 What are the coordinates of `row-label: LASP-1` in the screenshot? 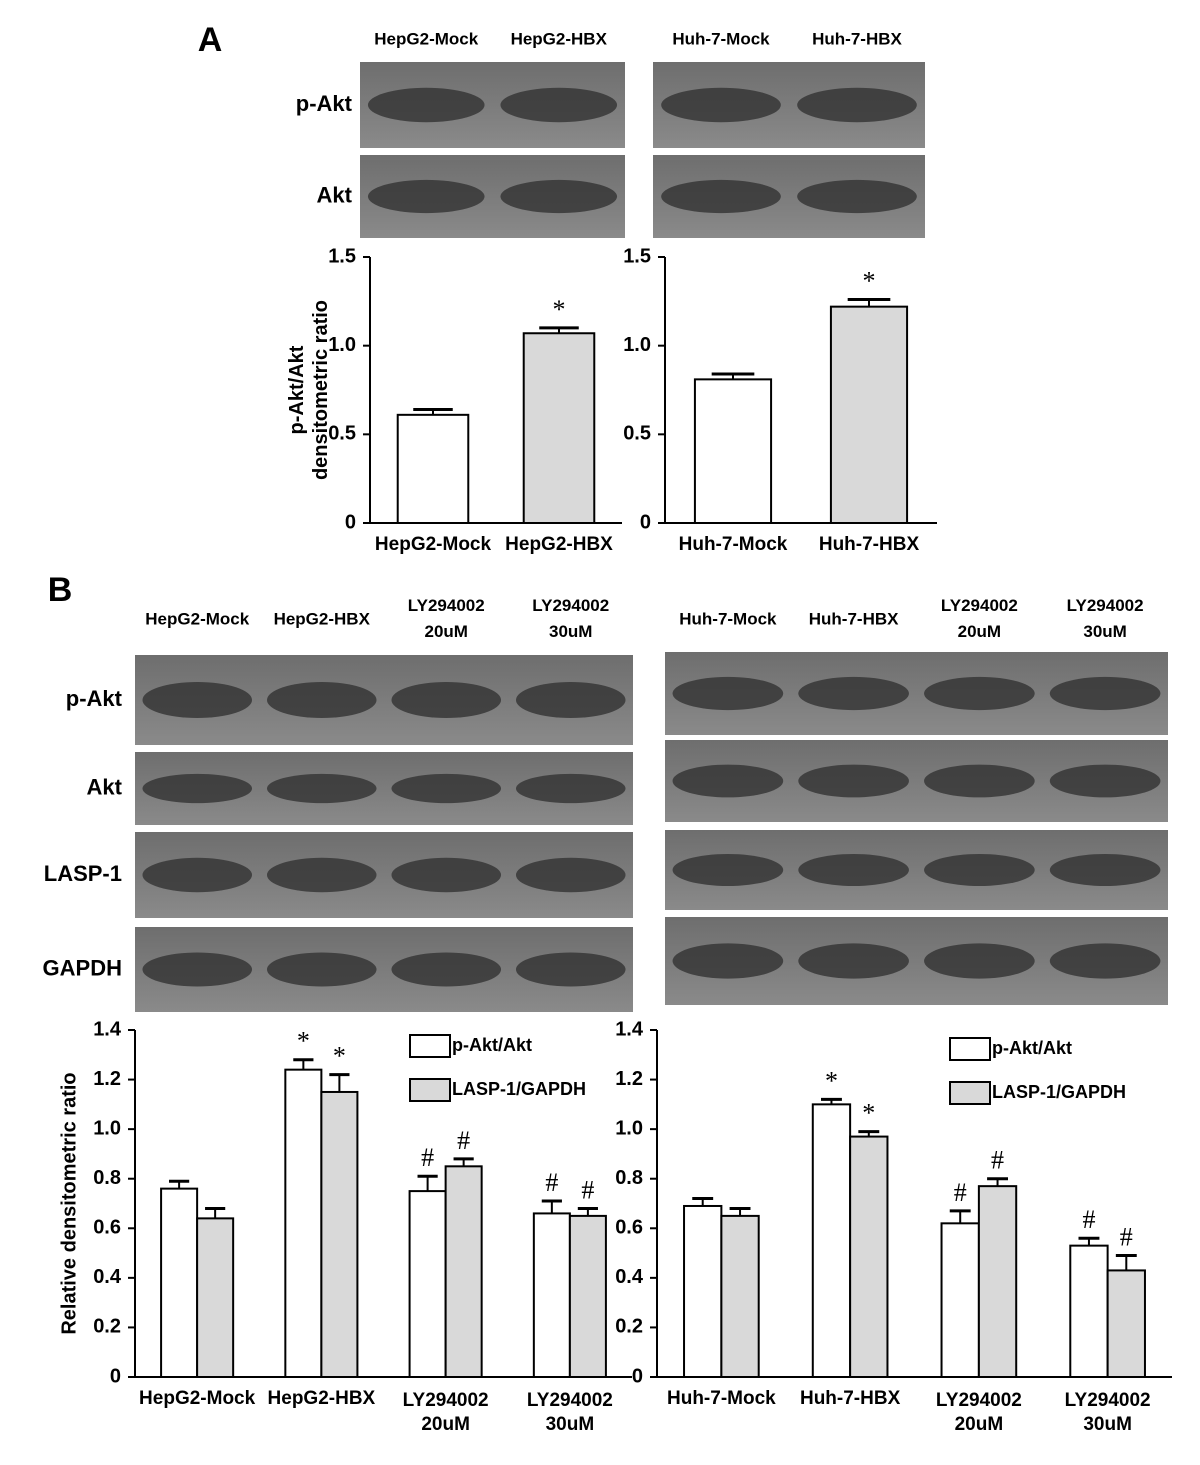 It's located at (83, 873).